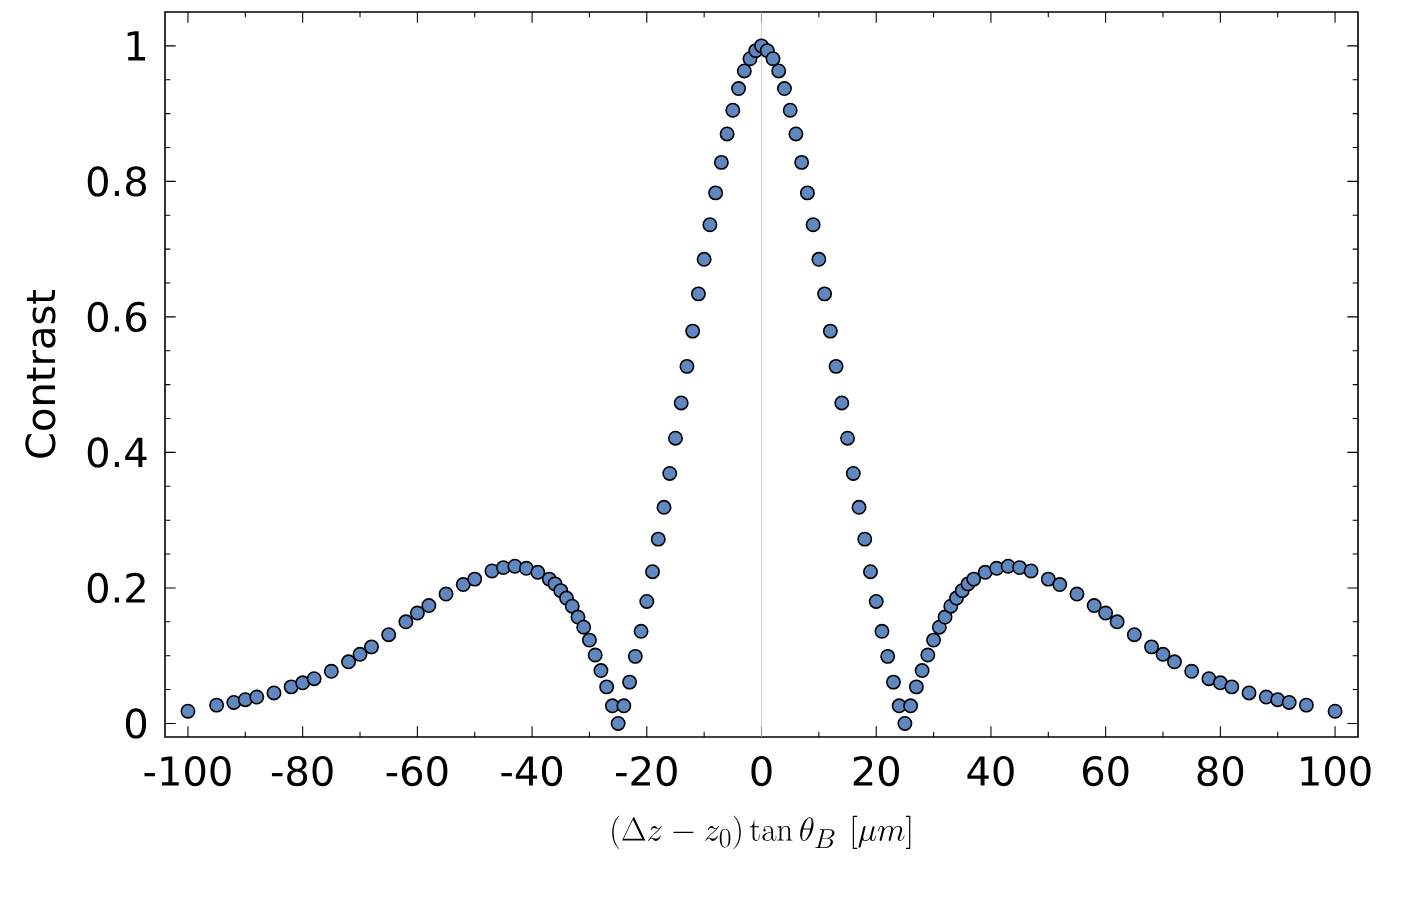 The height and width of the screenshot is (898, 1417). I want to click on x-tick-label: -100, so click(187, 771).